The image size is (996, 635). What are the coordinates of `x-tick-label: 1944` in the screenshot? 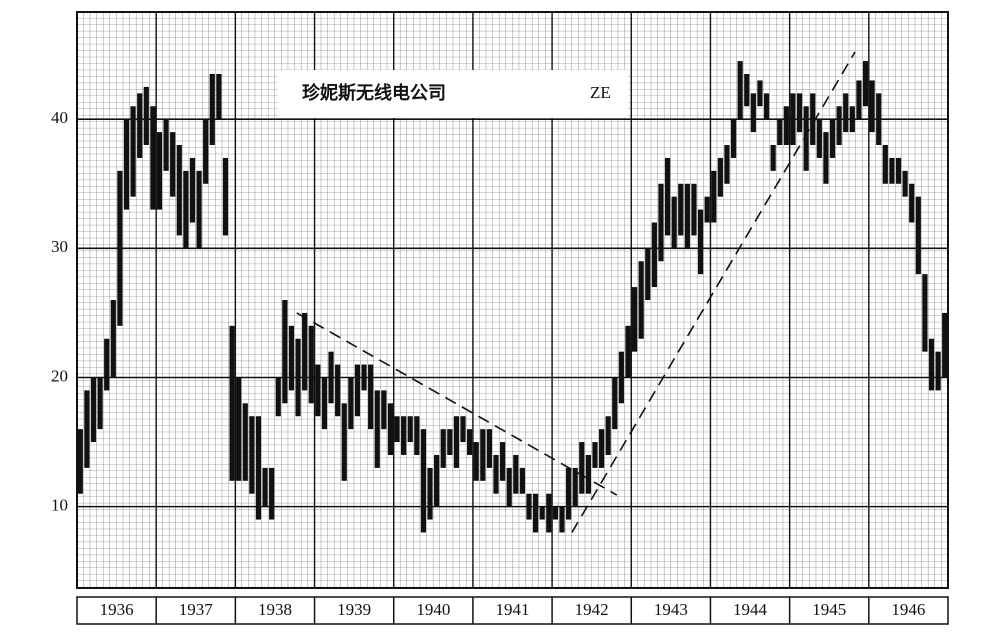 It's located at (750, 609).